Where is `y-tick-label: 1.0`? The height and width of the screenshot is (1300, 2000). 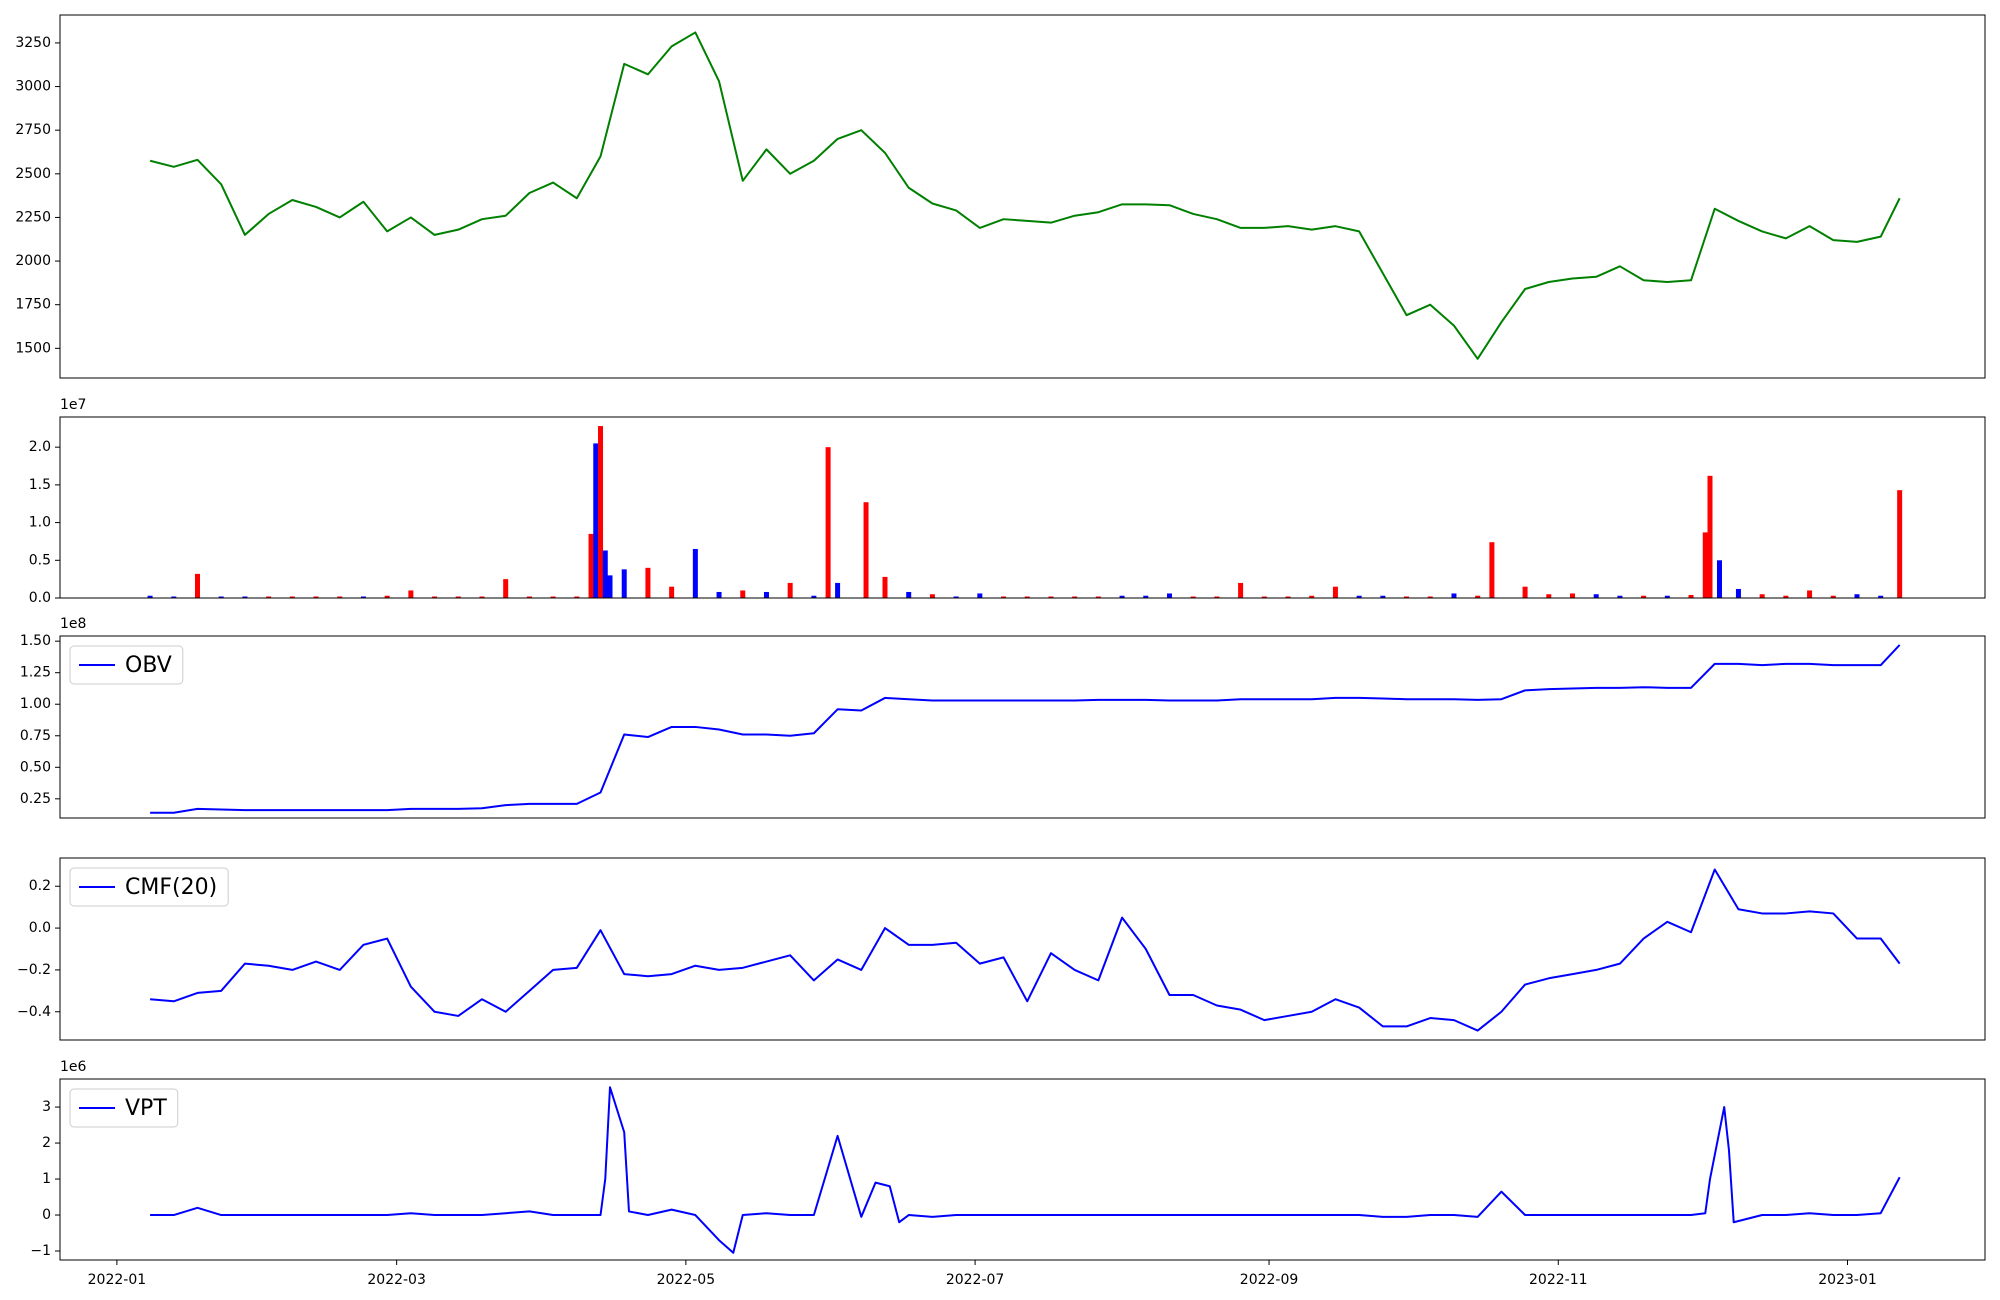 y-tick-label: 1.0 is located at coordinates (40, 523).